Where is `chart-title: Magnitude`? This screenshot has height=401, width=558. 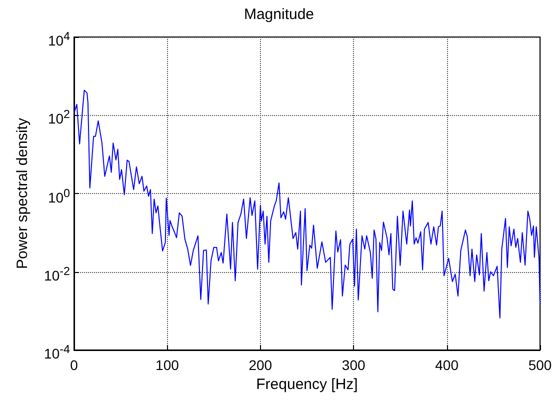 chart-title: Magnitude is located at coordinates (279, 14).